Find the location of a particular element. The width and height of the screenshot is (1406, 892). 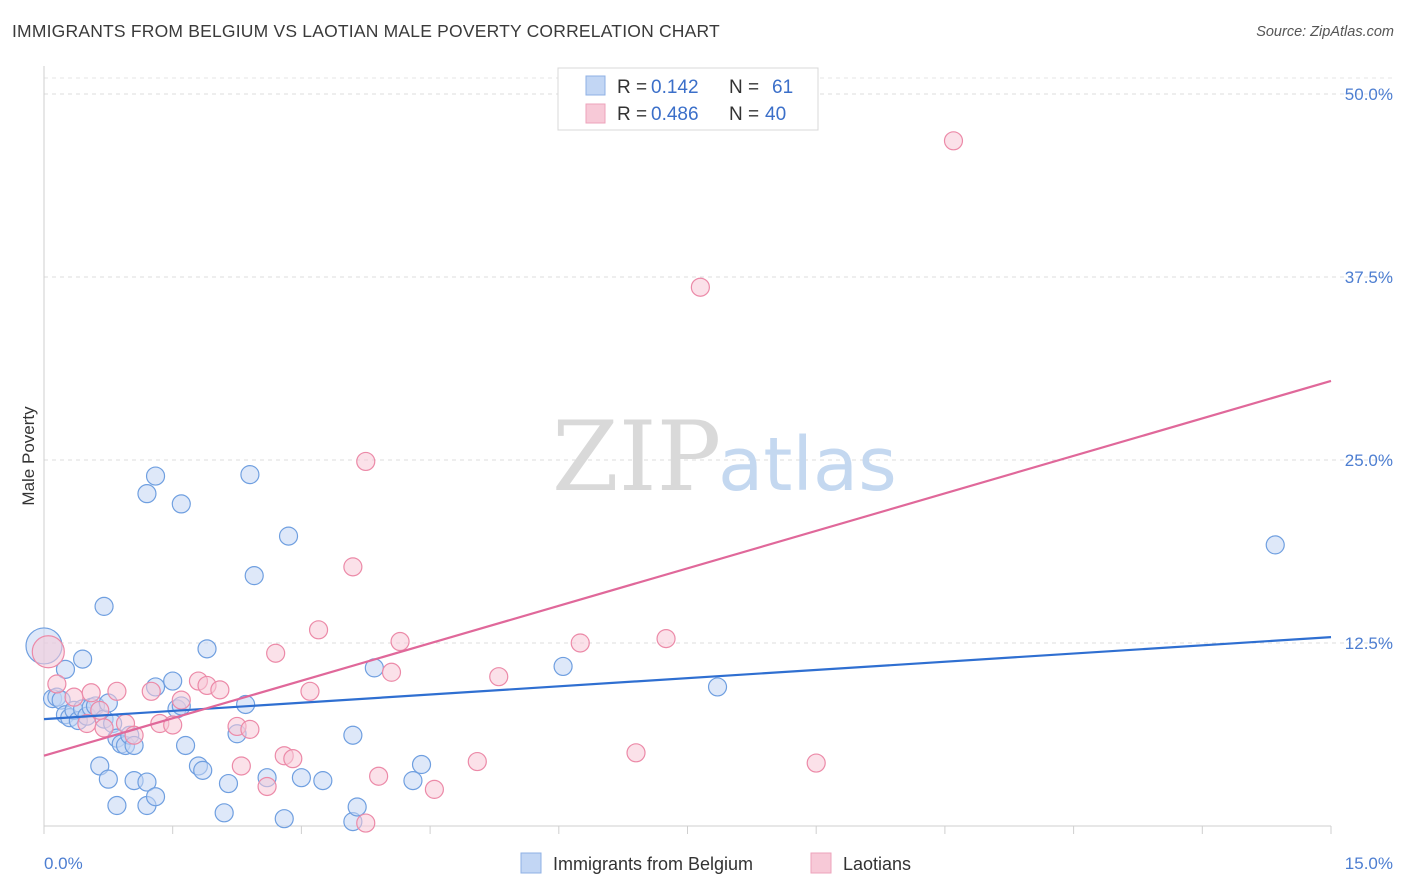

legend-r-value-2: 0.486 is located at coordinates (675, 114).